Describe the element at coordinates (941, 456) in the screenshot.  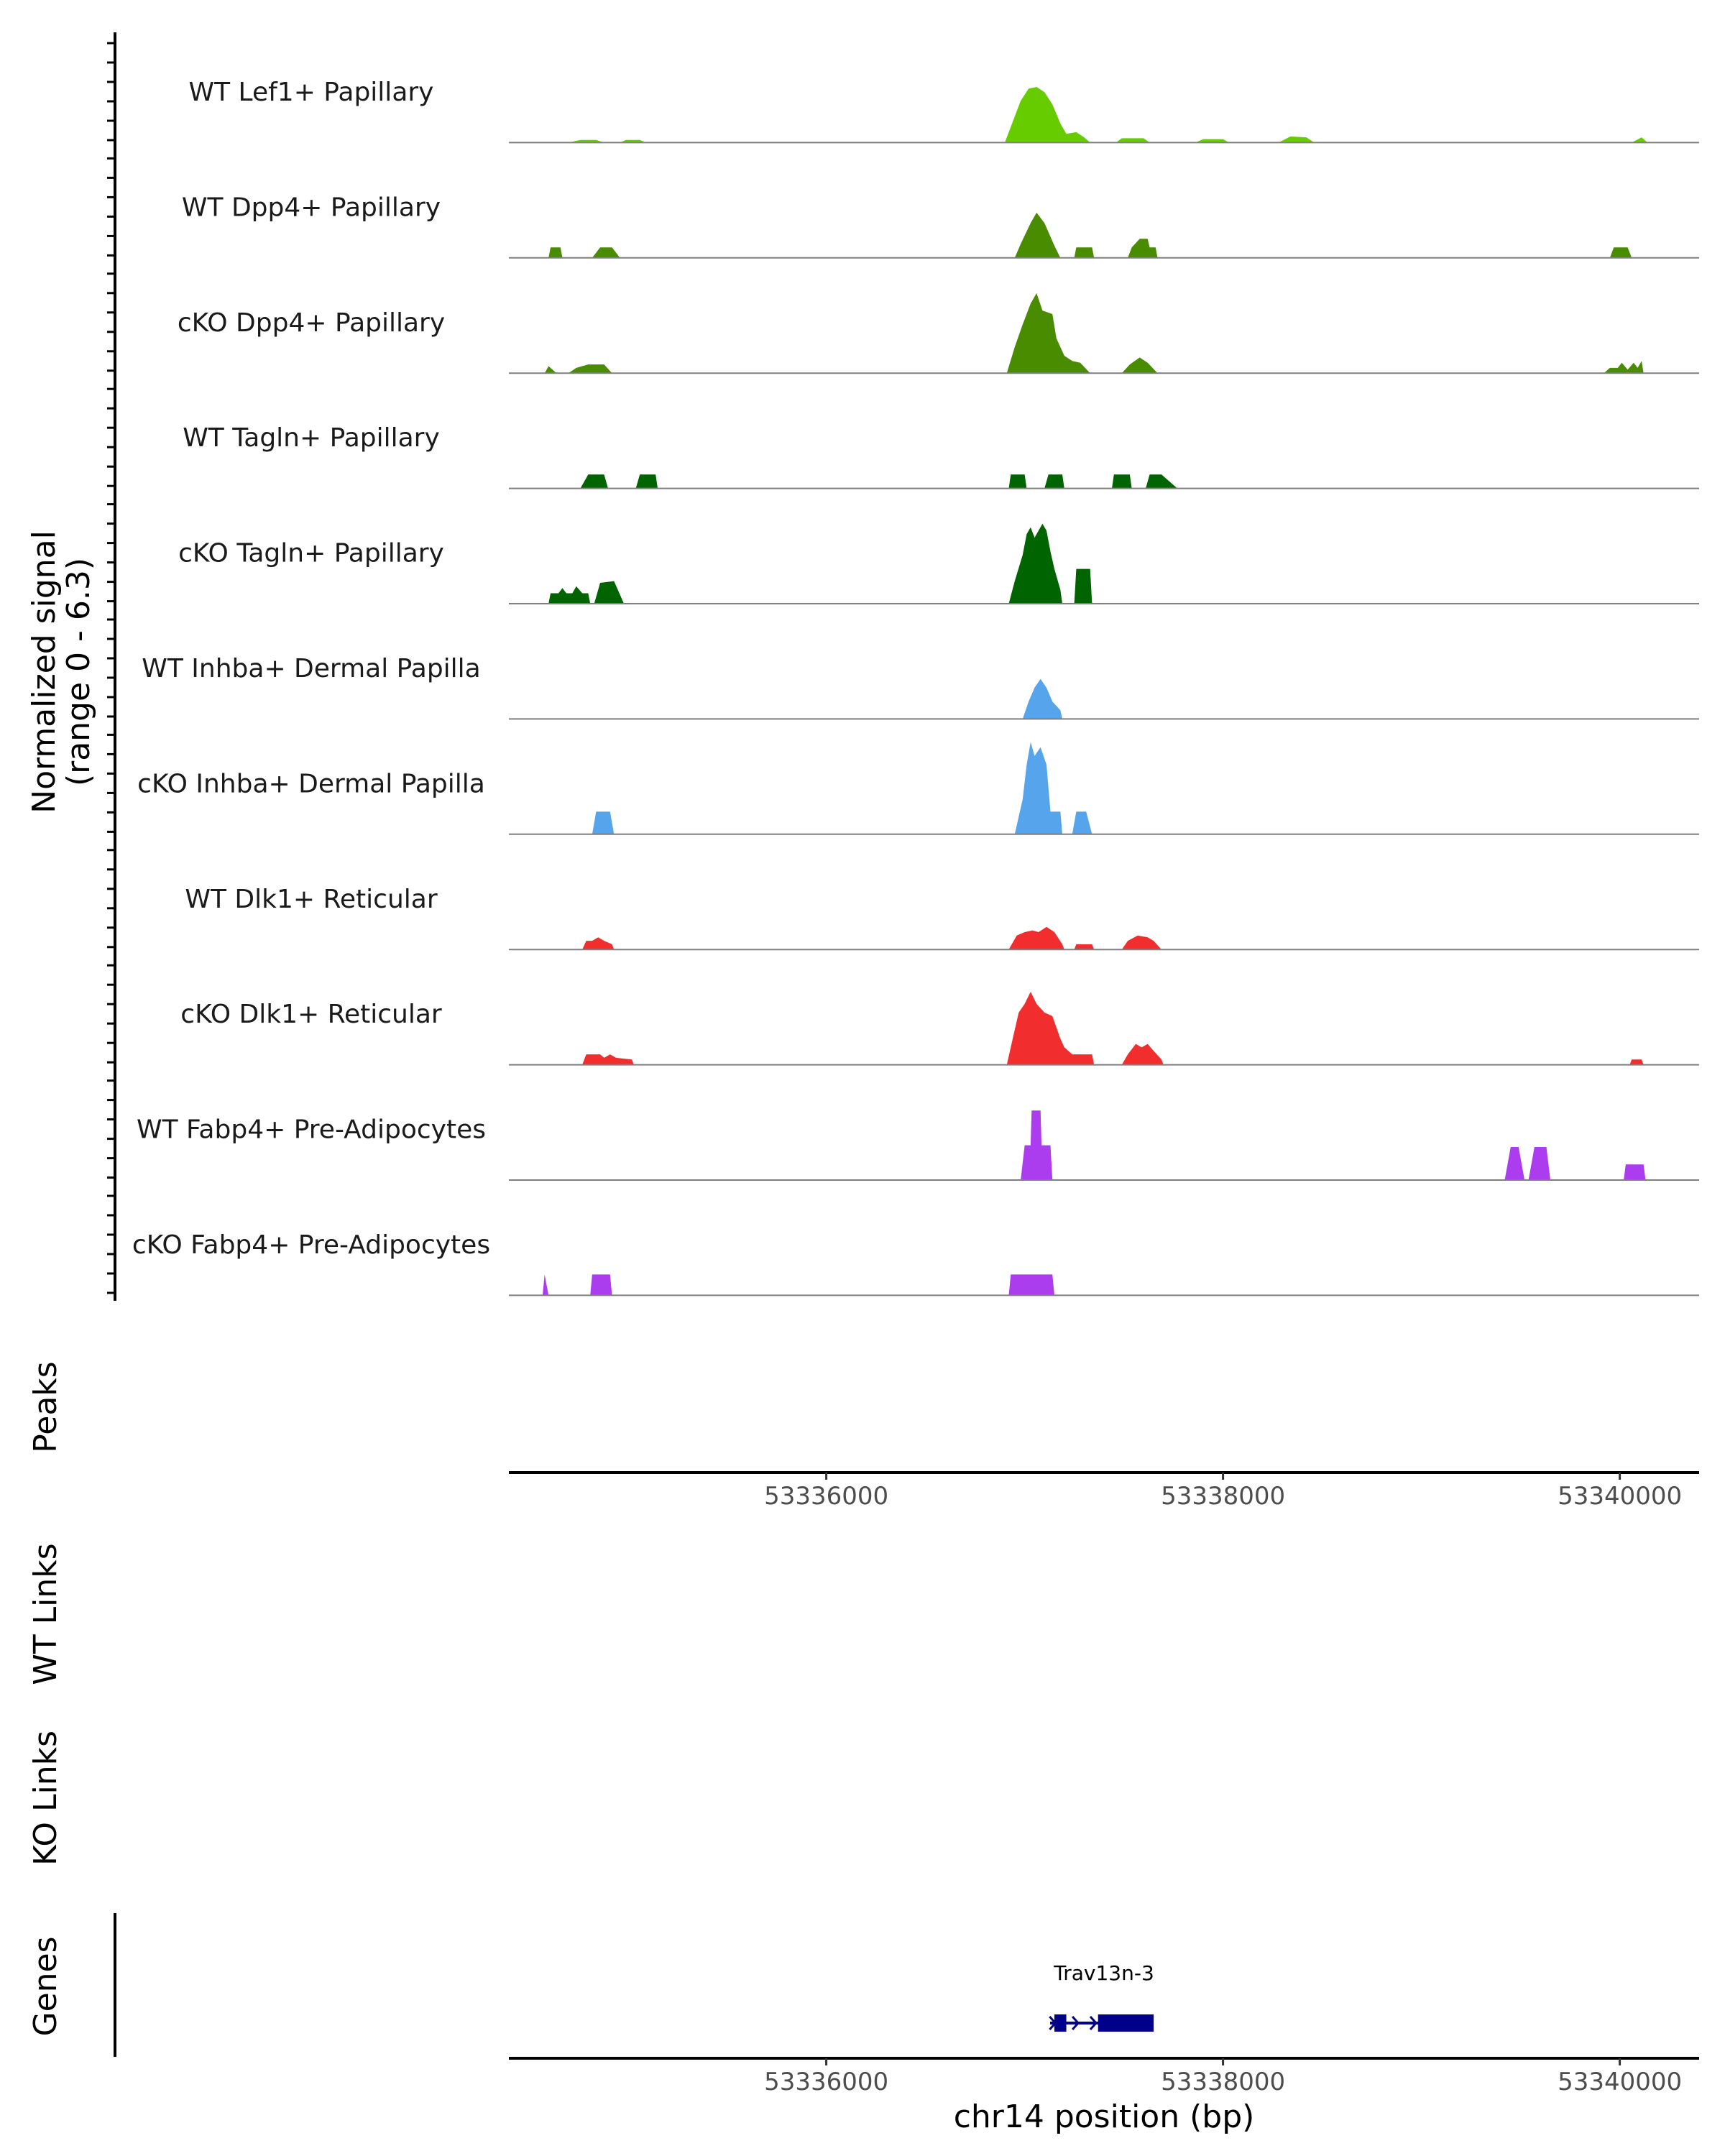
I see `track-4: WT Tagln+ Papillary` at that location.